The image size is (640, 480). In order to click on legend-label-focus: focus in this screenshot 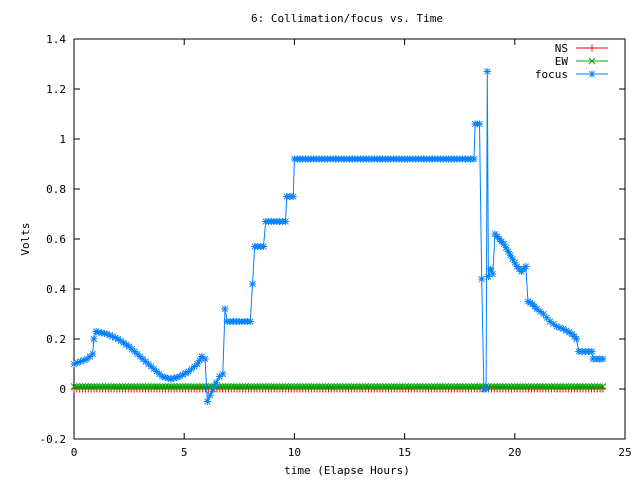, I will do `click(551, 74)`.